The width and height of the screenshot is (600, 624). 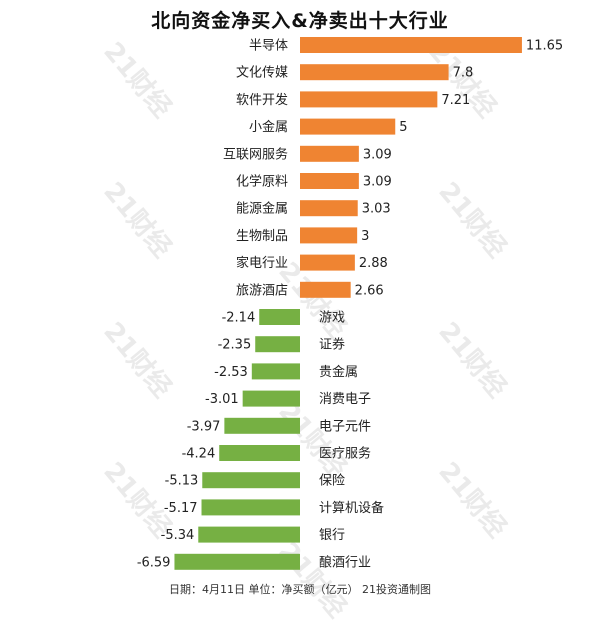 What do you see at coordinates (332, 318) in the screenshot?
I see `category-label: 游戏` at bounding box center [332, 318].